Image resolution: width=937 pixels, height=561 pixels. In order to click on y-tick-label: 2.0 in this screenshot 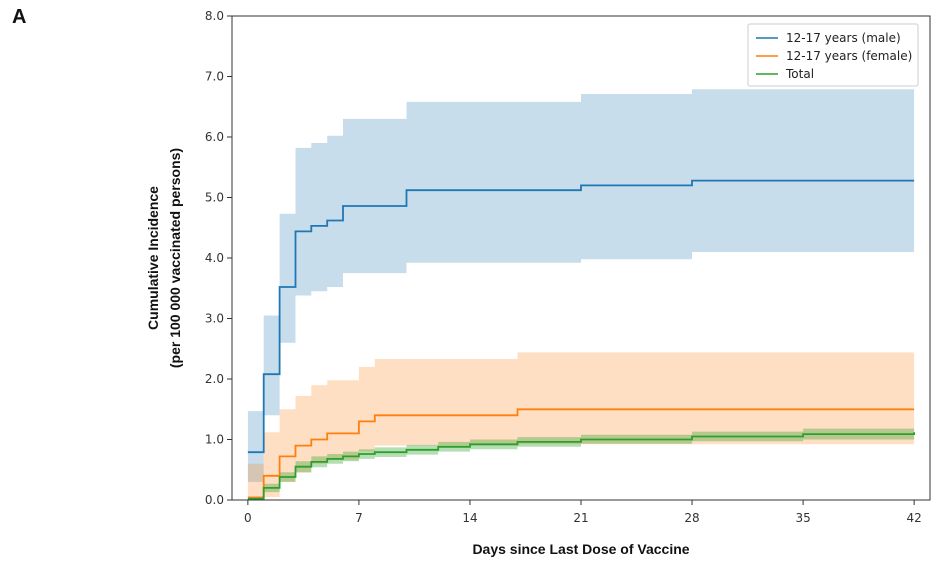, I will do `click(214, 379)`.